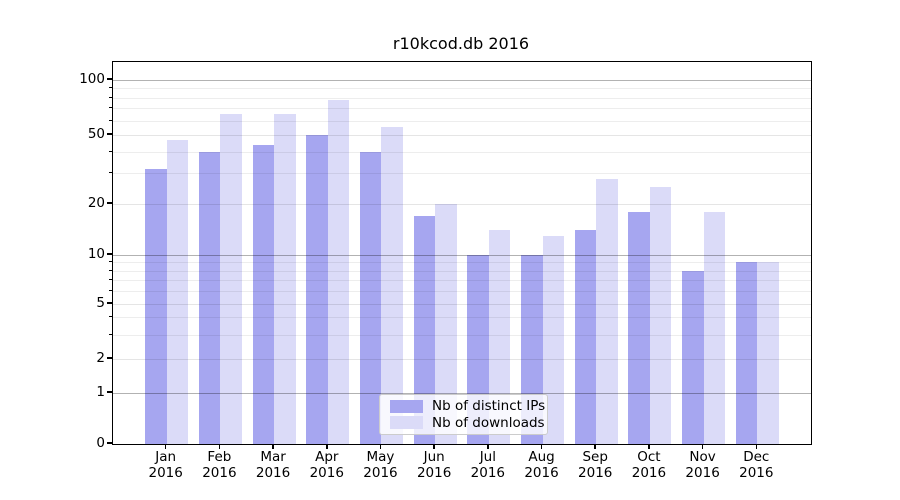 The height and width of the screenshot is (500, 900). What do you see at coordinates (768, 353) in the screenshot?
I see `bar-downloads-dec` at bounding box center [768, 353].